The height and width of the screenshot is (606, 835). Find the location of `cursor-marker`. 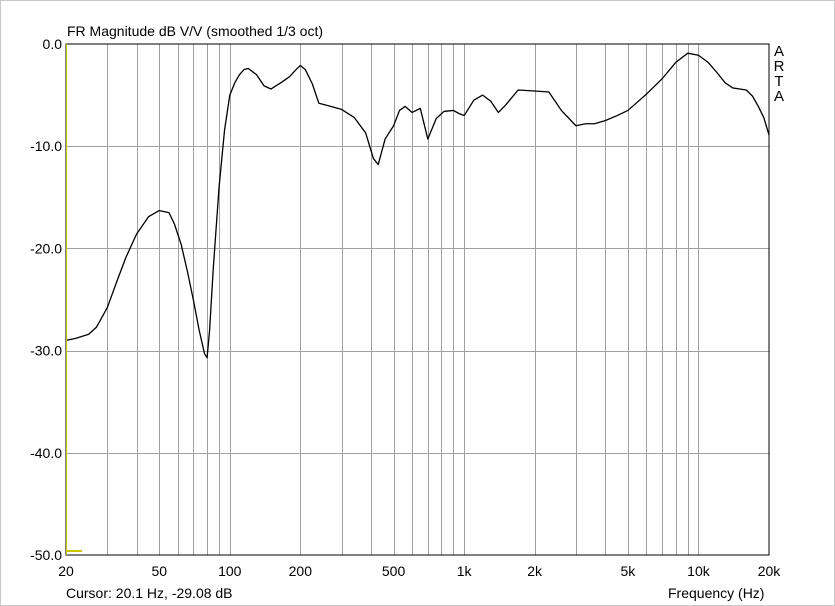

cursor-marker is located at coordinates (74, 299).